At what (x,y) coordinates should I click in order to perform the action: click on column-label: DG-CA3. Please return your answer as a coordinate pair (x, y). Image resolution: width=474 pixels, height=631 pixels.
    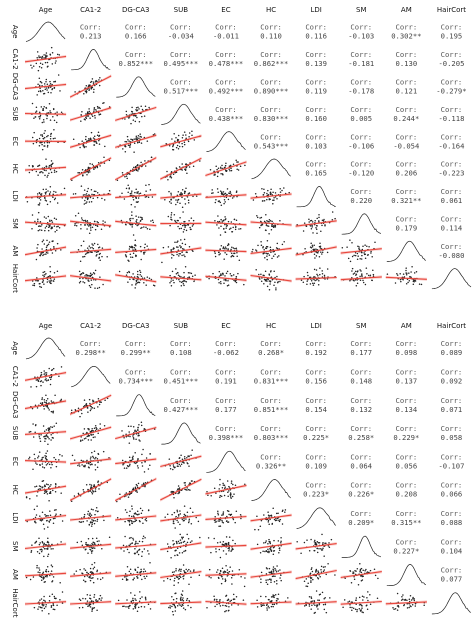
    Looking at the image, I should click on (135, 10).